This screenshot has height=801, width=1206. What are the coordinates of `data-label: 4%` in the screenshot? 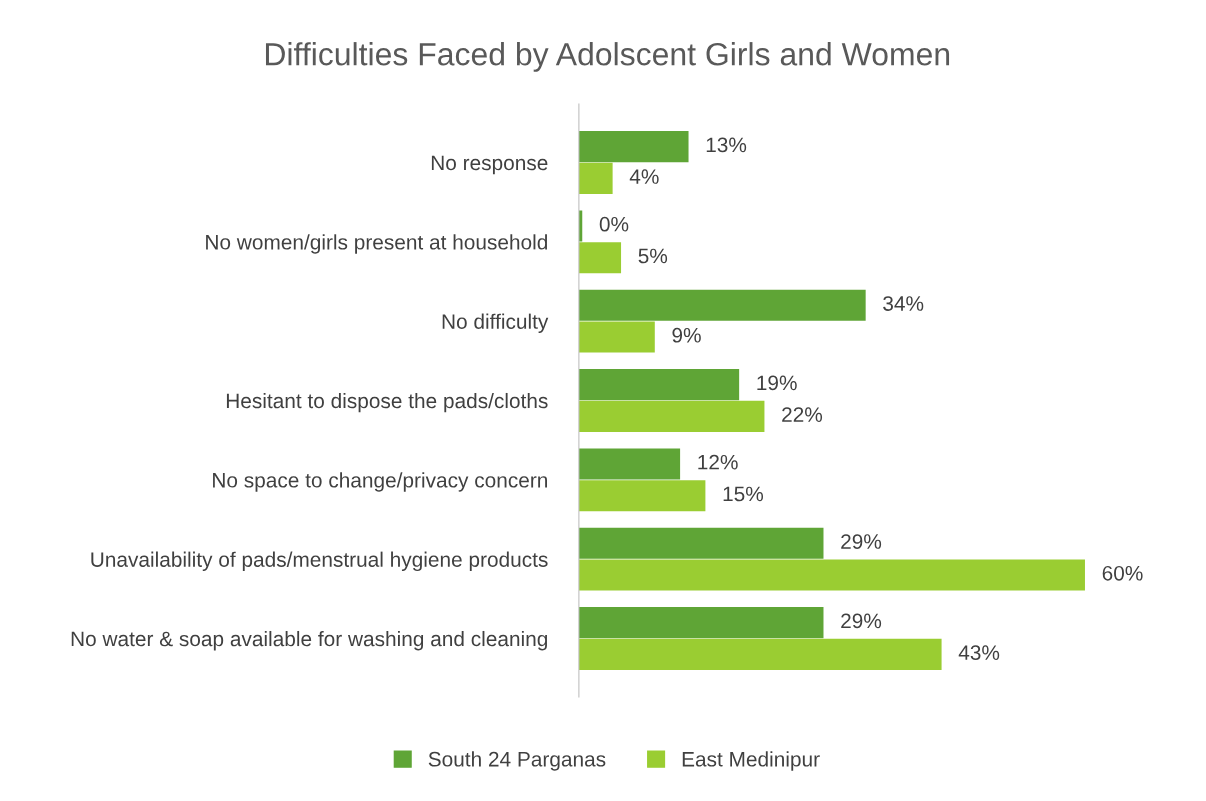 It's located at (644, 176).